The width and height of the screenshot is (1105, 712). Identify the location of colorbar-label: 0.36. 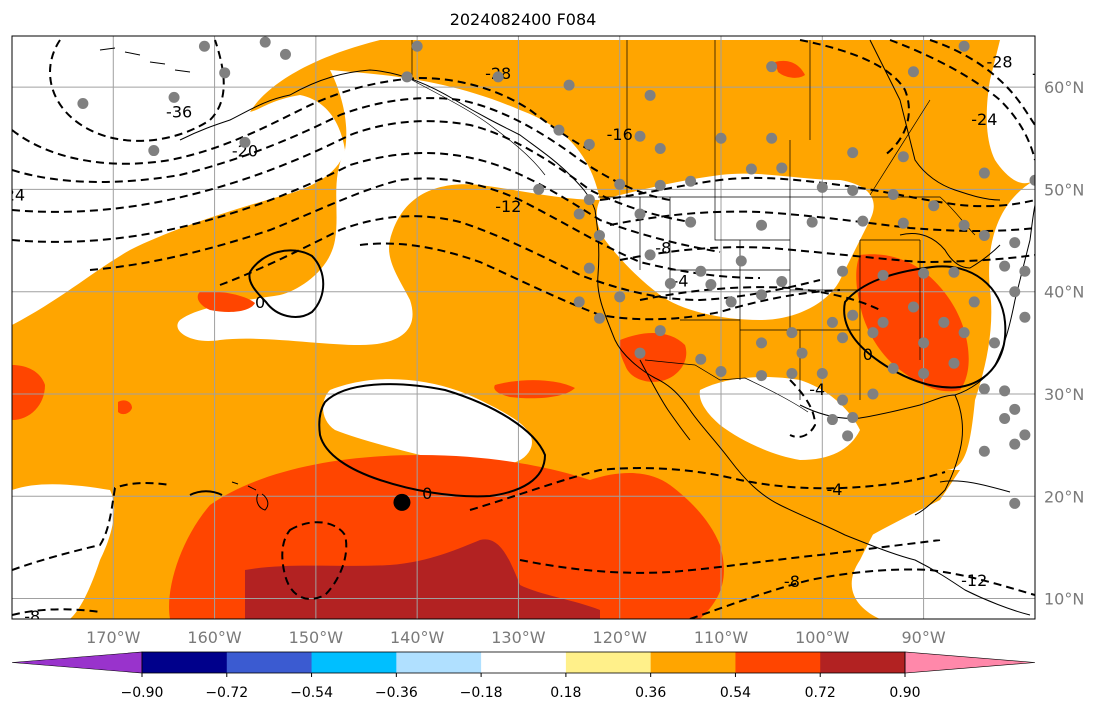
(650, 693).